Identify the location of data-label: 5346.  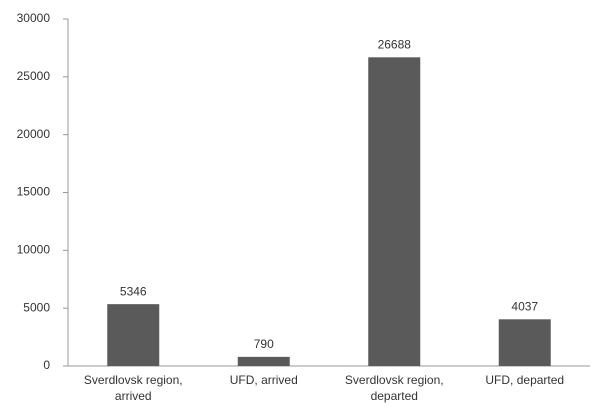
(133, 291).